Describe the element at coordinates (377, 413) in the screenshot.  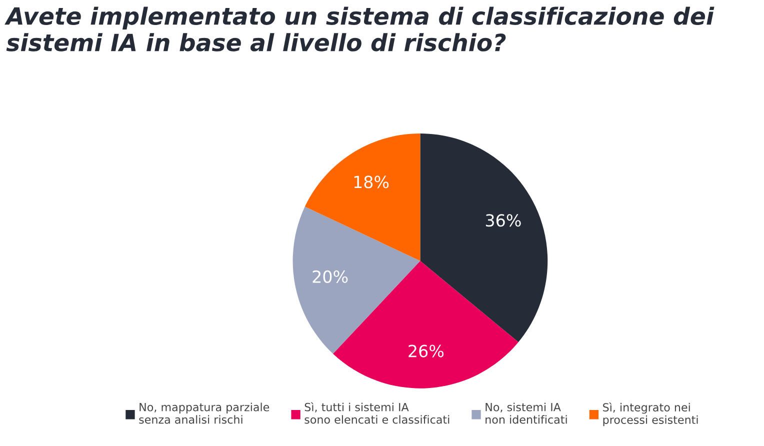
I see `legend-label: Sì, tutti i sistemi IA sono elencati e classificati` at that location.